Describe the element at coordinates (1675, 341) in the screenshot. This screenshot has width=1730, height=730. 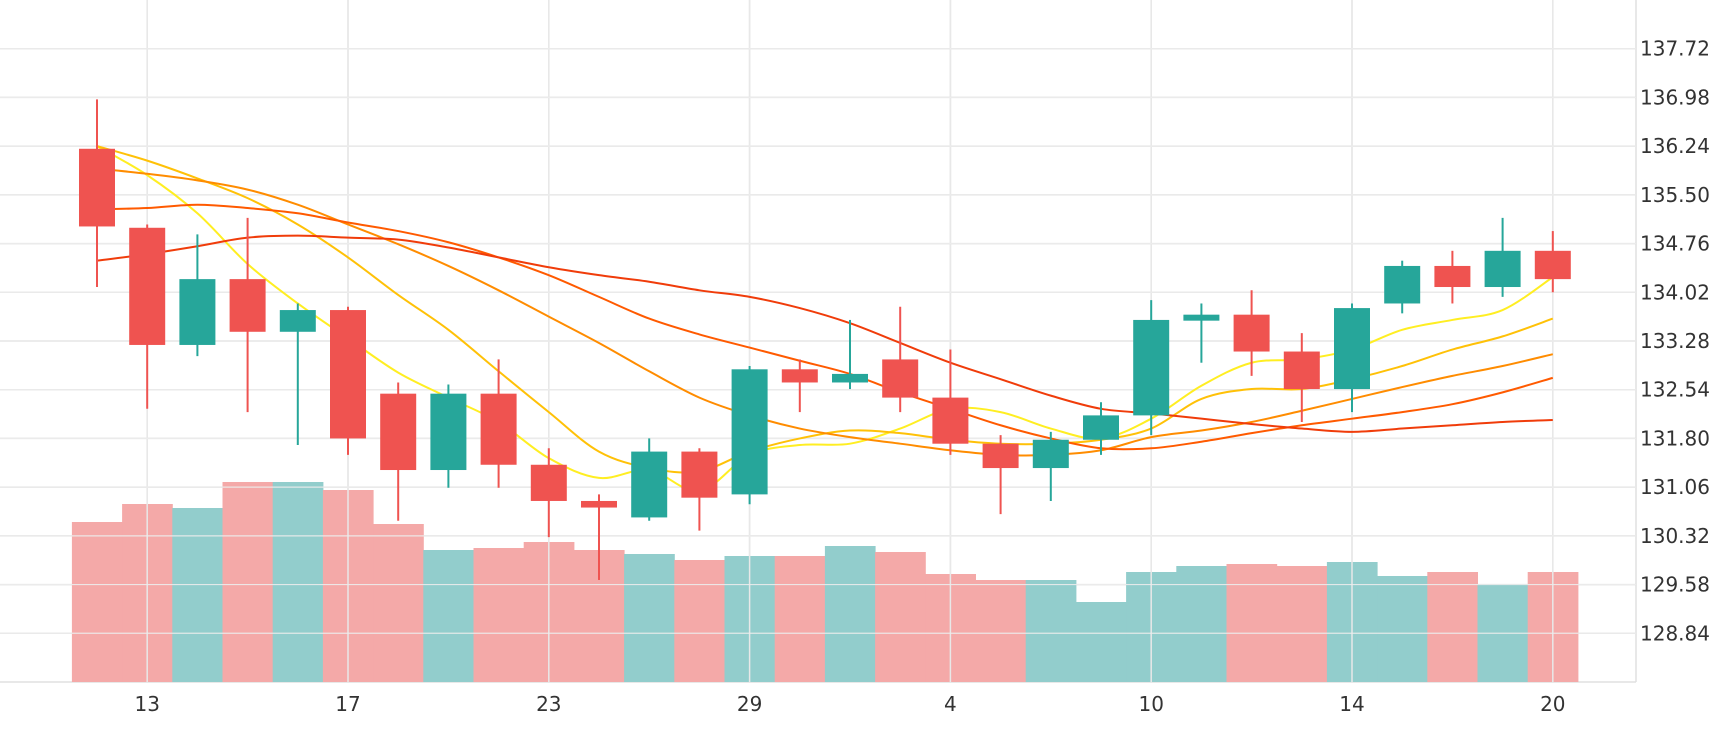
I see `y-tick-label: 133.28` at that location.